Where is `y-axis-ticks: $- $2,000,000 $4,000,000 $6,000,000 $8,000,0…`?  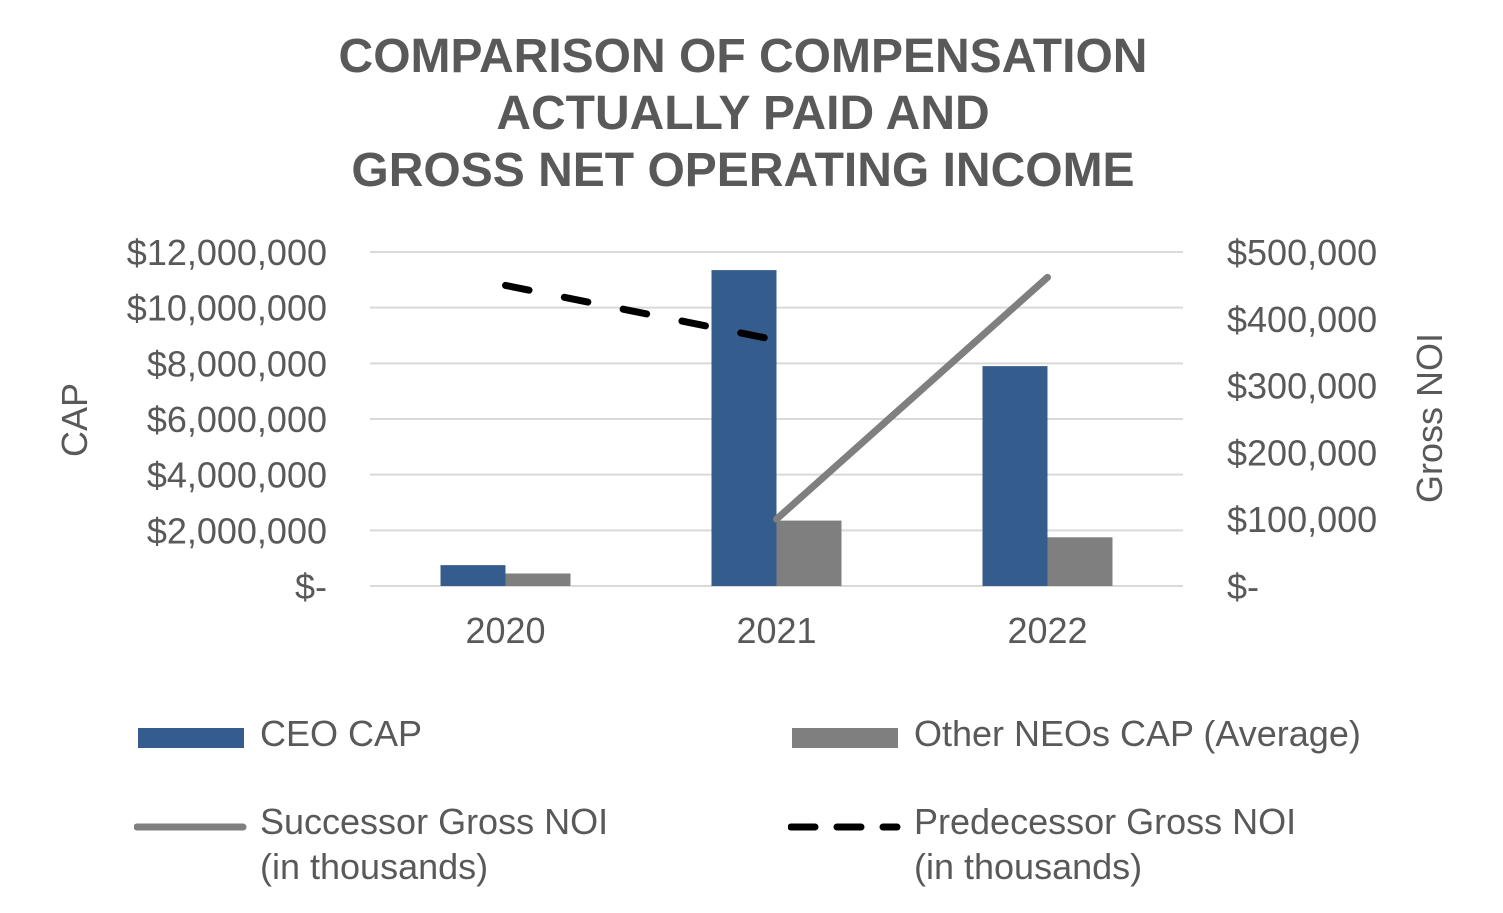 y-axis-ticks: $- $2,000,000 $4,000,000 $6,000,000 $8,000,0… is located at coordinates (227, 419).